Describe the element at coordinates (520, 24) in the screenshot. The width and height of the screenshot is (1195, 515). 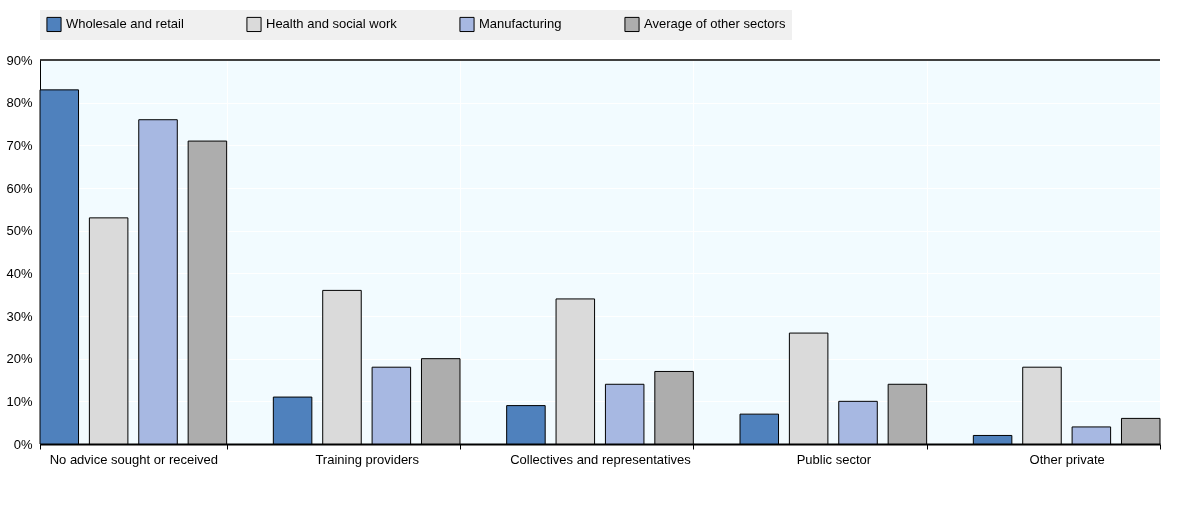
I see `legend-label: Manufacturing` at that location.